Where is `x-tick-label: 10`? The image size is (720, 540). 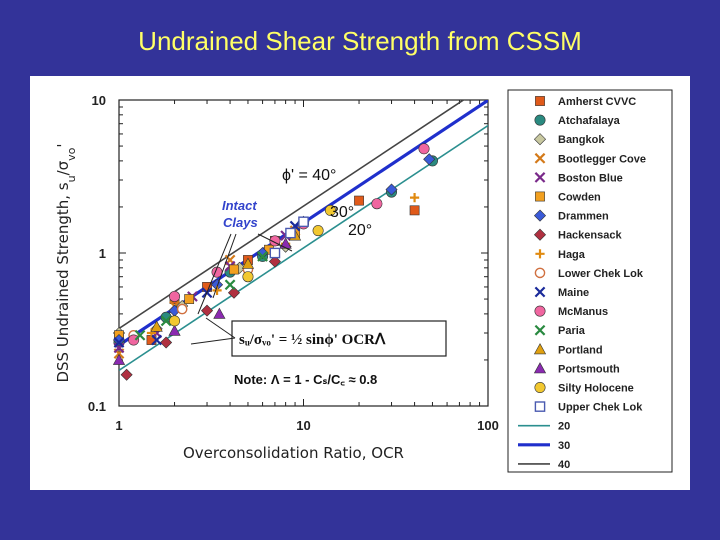 x-tick-label: 10 is located at coordinates (303, 425).